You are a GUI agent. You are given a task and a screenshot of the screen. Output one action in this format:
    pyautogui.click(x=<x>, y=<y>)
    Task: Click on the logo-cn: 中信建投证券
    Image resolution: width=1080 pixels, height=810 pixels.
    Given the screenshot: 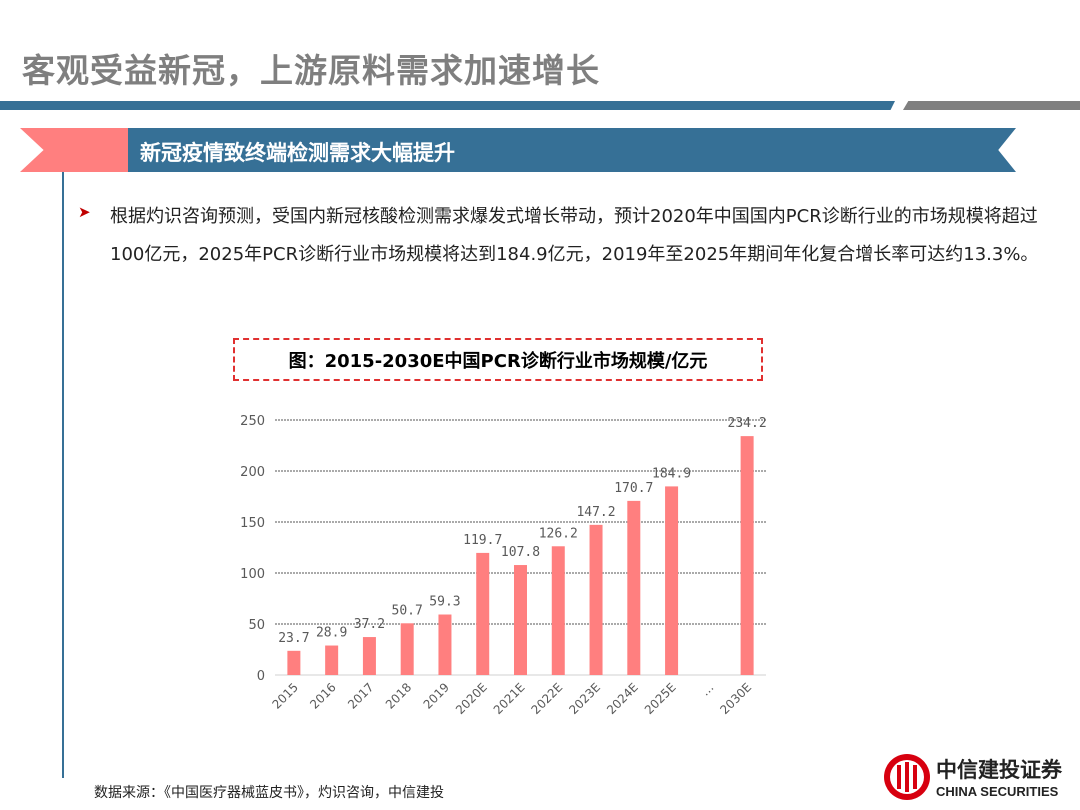 What is the action you would take?
    pyautogui.click(x=999, y=769)
    